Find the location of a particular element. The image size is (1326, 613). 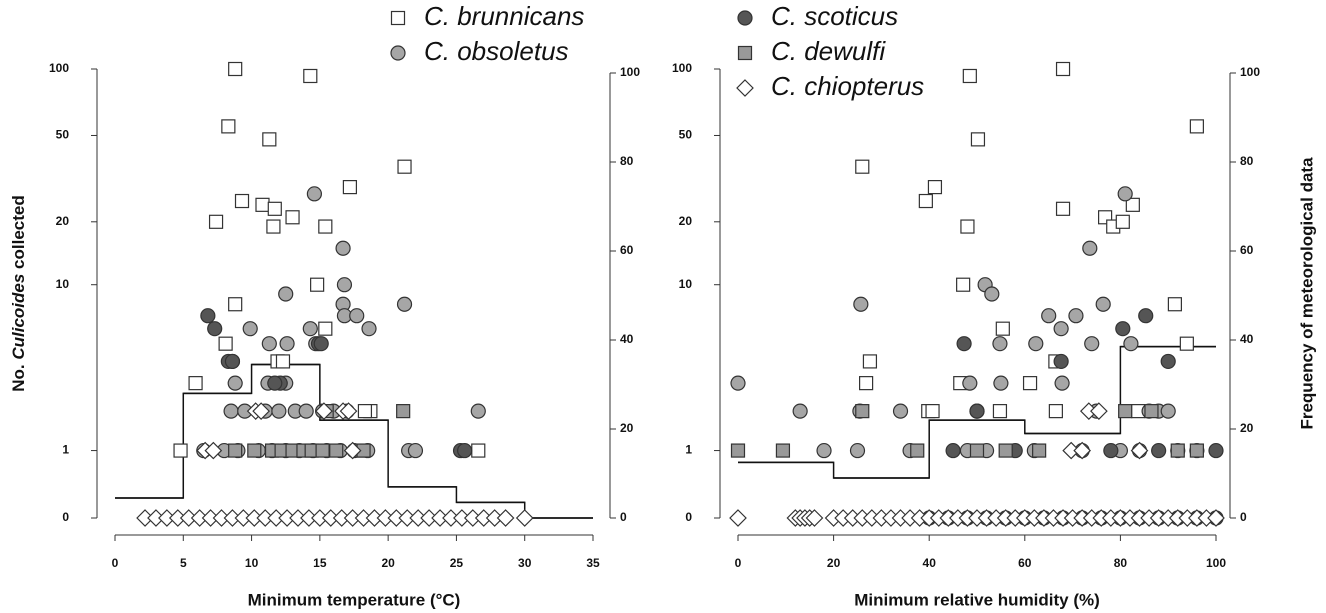

y-tick-label: 1 is located at coordinates (688, 450).